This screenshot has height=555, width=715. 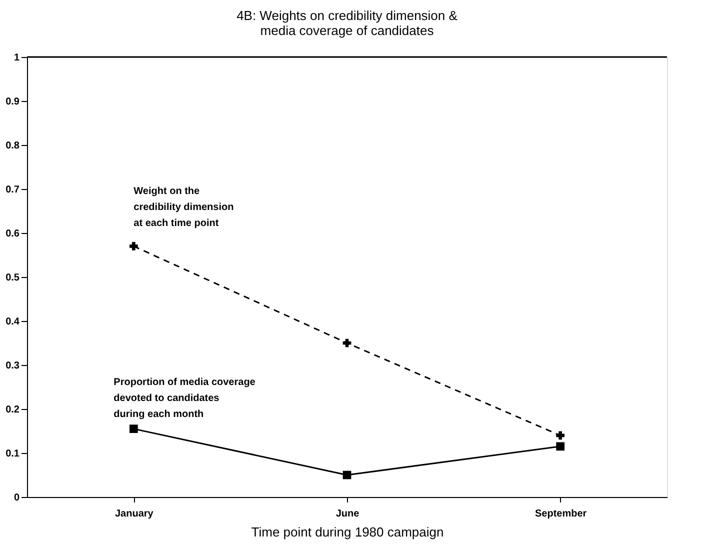 What do you see at coordinates (184, 208) in the screenshot?
I see `series-label: Weight on the credibility dimension at each time point` at bounding box center [184, 208].